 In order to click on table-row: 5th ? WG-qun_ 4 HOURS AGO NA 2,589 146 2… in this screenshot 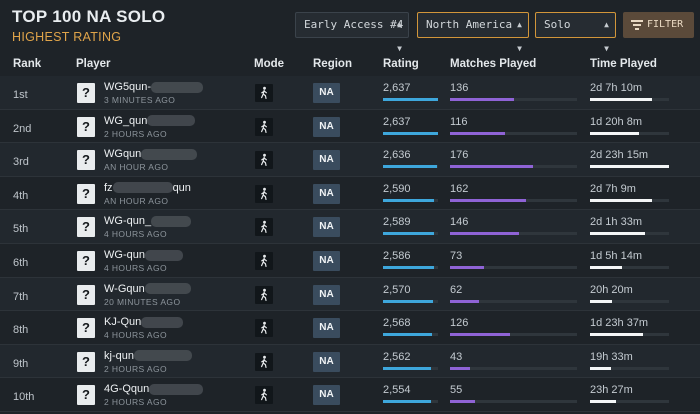, I will do `click(350, 227)`.